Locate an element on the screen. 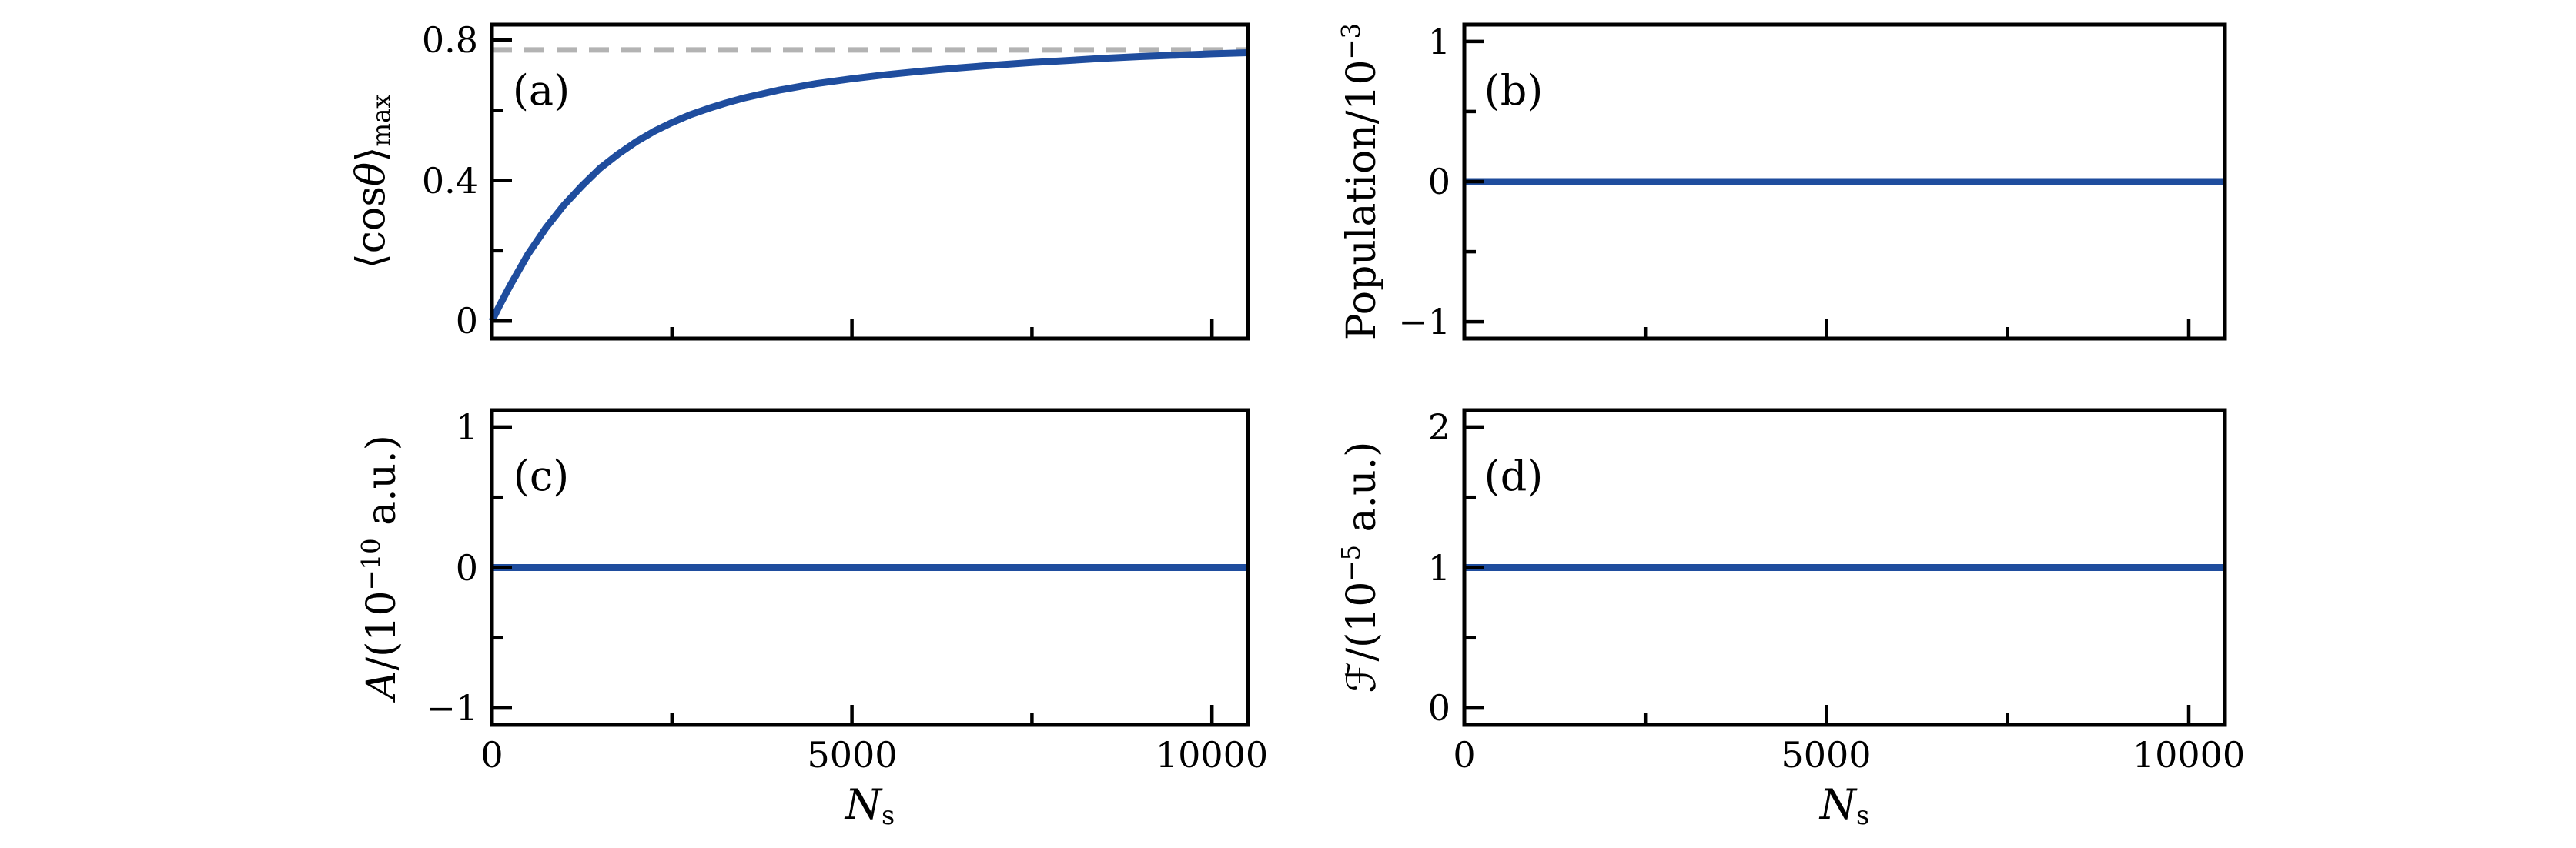 The width and height of the screenshot is (2576, 848). panel-c-x-tick-label: 10000 is located at coordinates (1212, 755).